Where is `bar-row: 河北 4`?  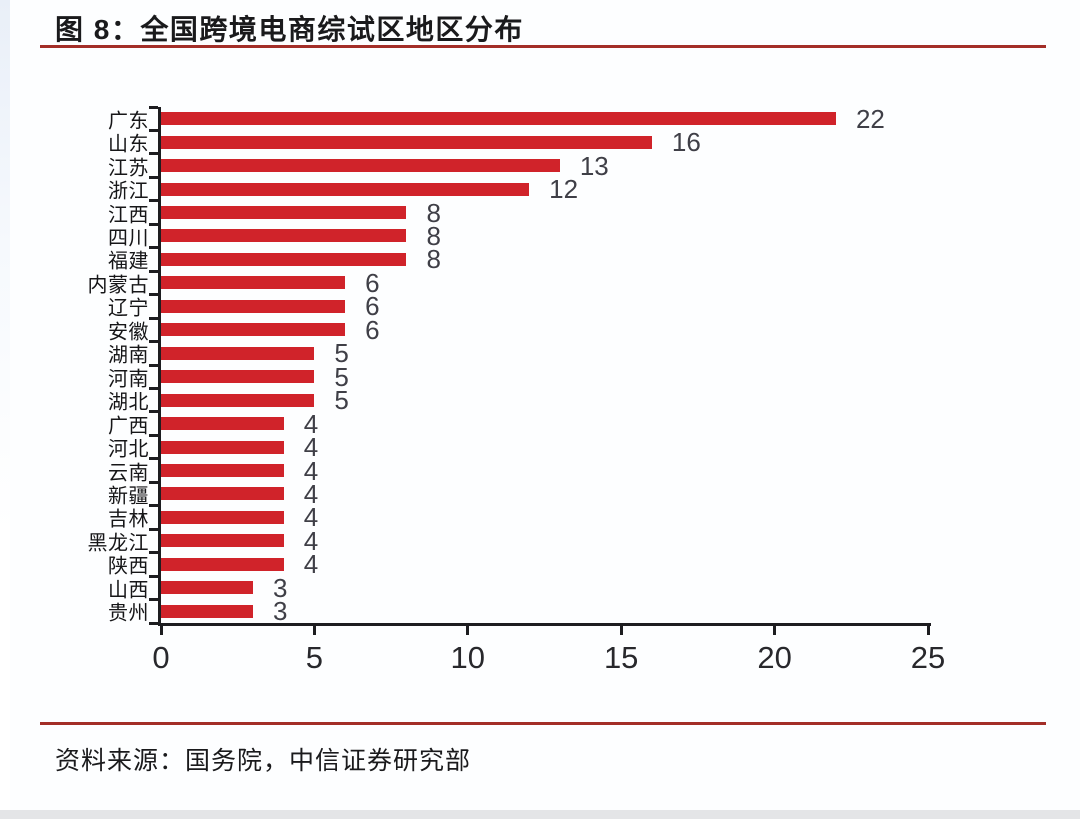
bar-row: 河北 4 is located at coordinates (518, 447).